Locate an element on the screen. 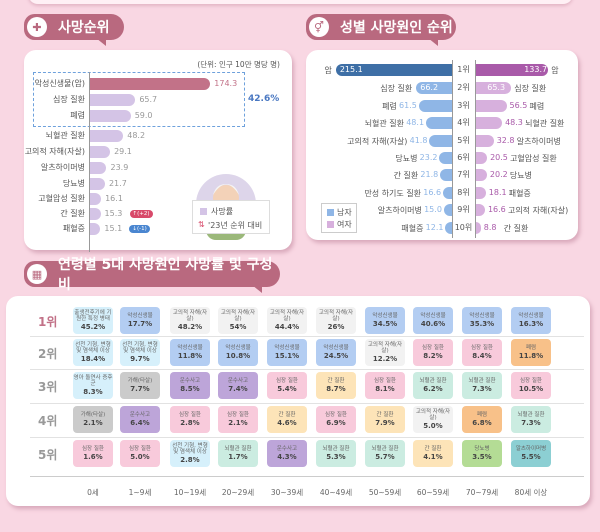  male-cause: 당뇨병 is located at coordinates (406, 158).